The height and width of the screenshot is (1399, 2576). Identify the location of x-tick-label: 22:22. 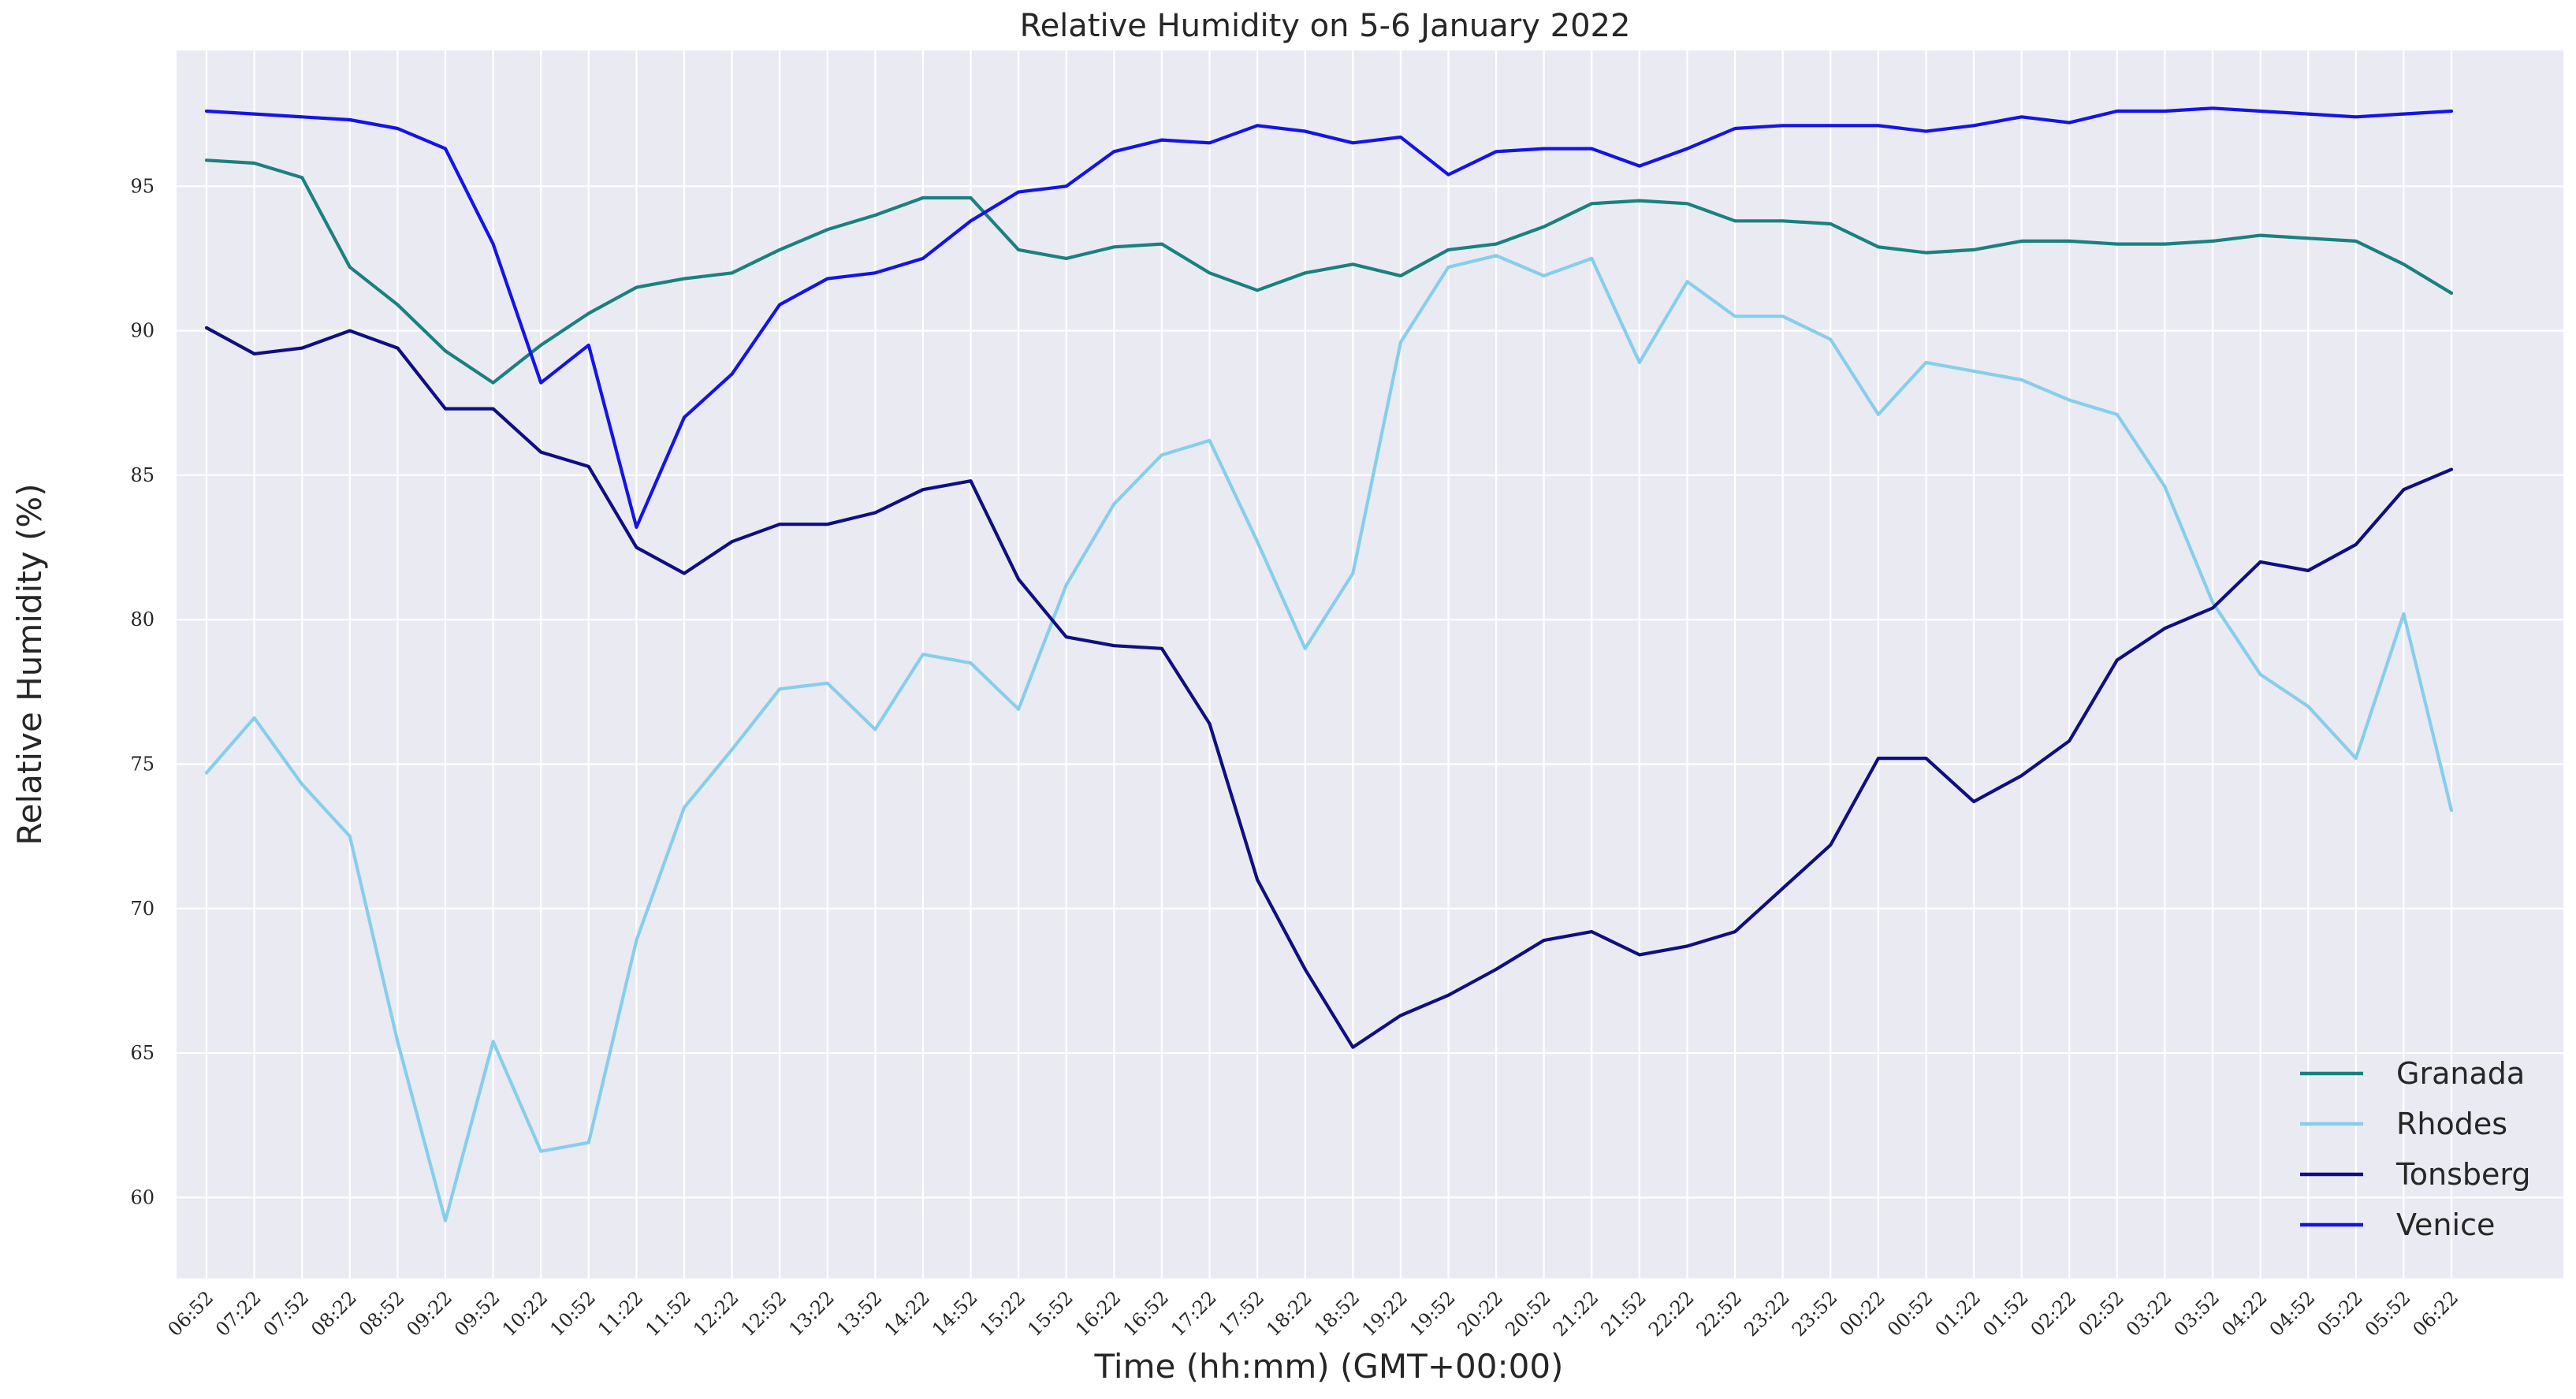
(1671, 1313).